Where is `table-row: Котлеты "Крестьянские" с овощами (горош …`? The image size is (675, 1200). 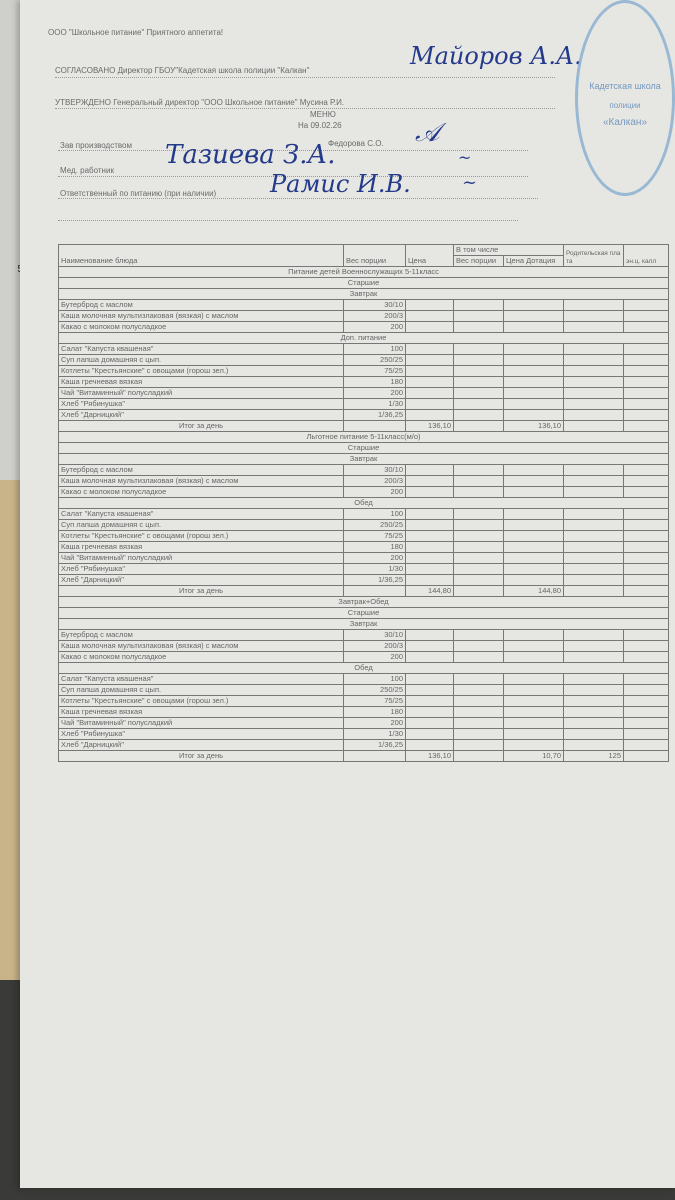 table-row: Котлеты "Крестьянские" с овощами (горош … is located at coordinates (363, 371).